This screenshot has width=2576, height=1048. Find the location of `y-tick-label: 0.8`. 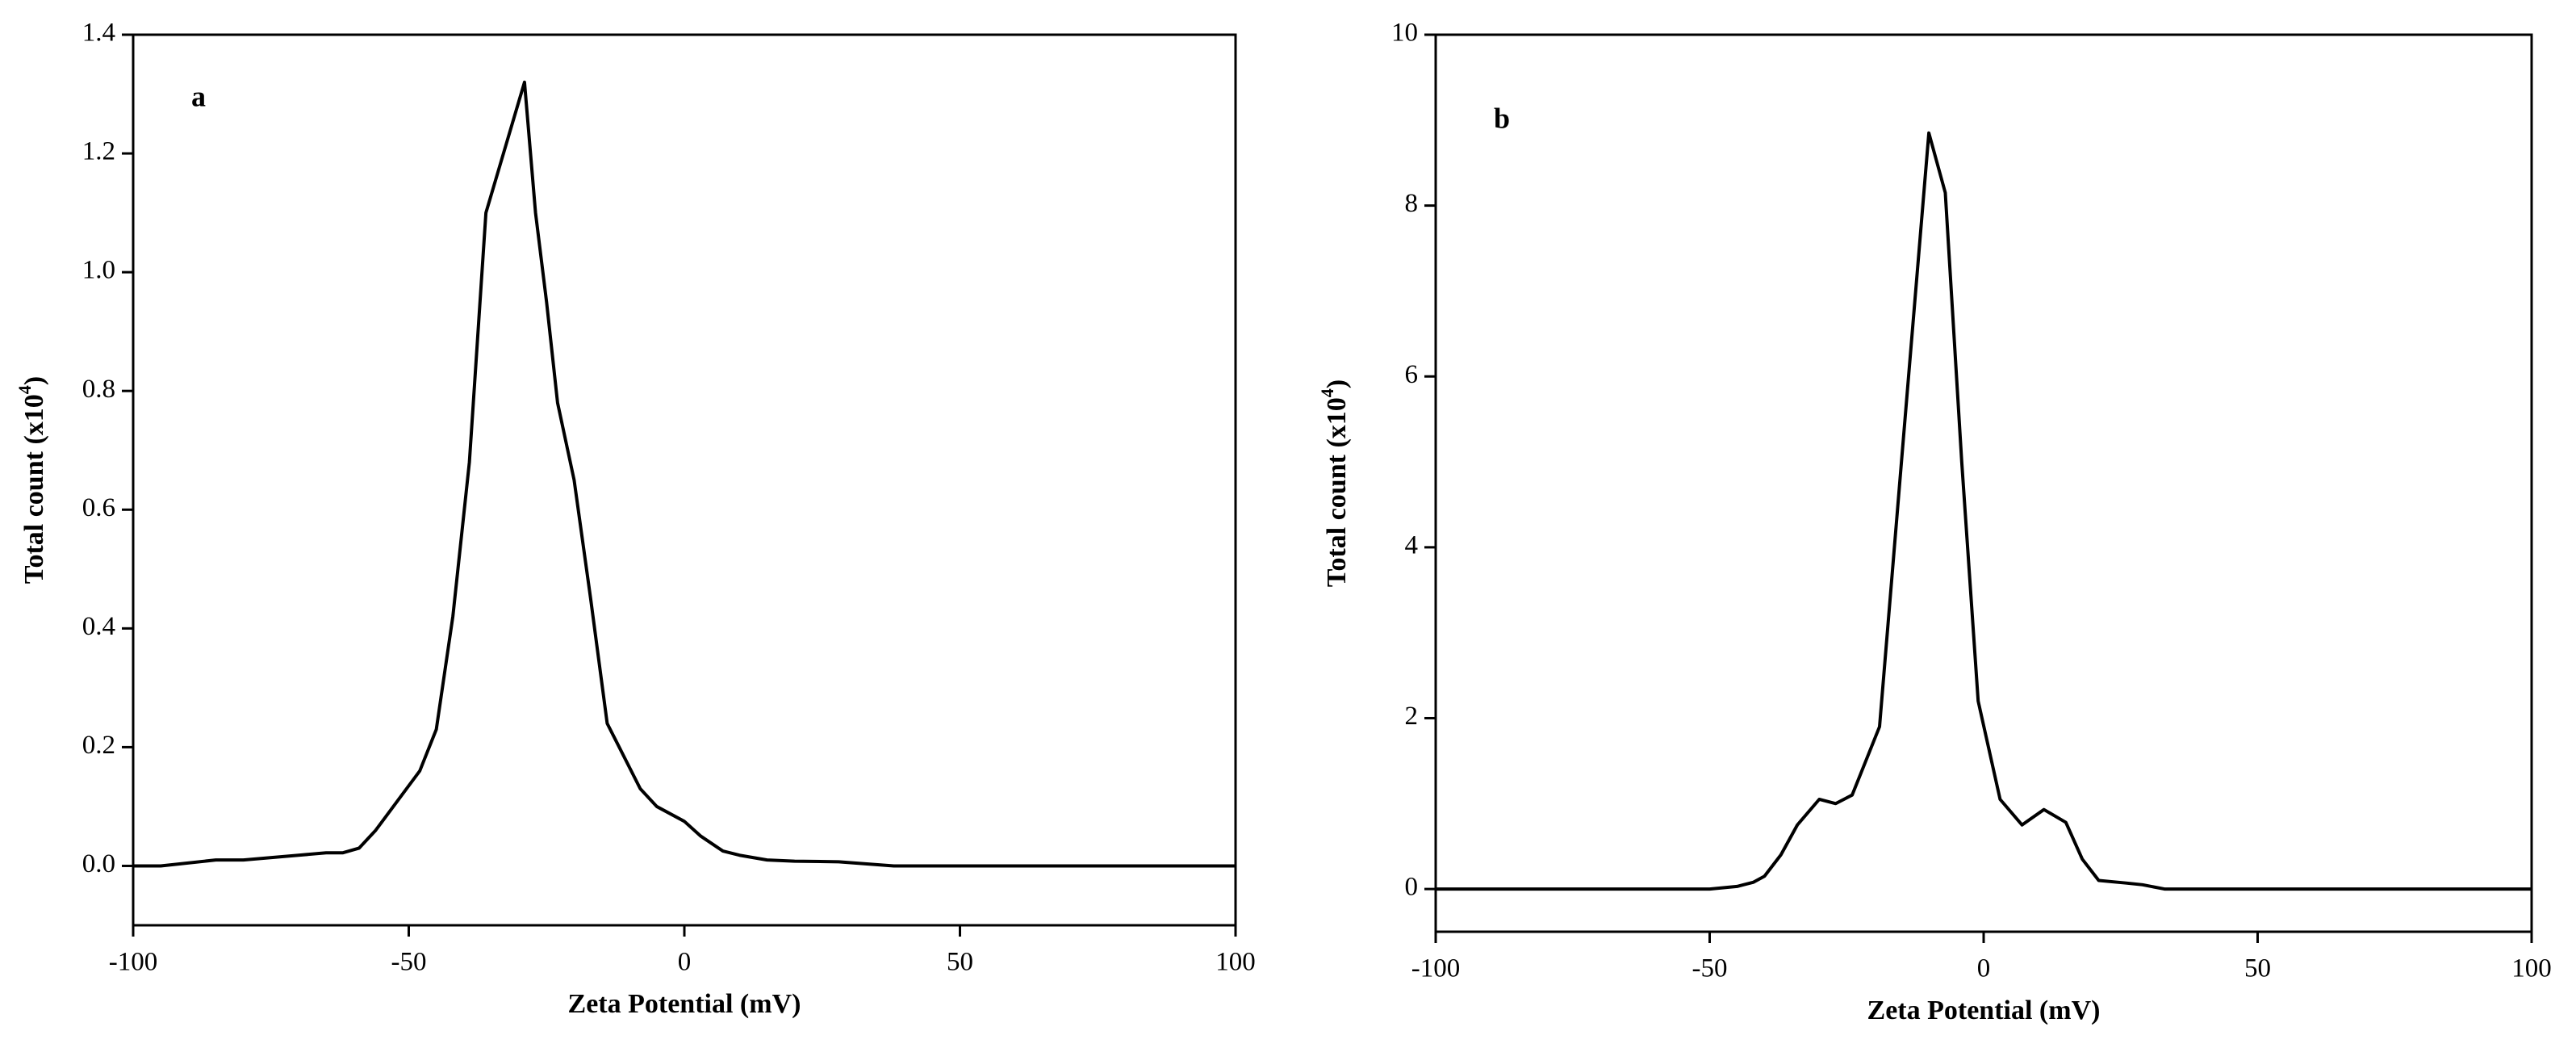

y-tick-label: 0.8 is located at coordinates (98, 389).